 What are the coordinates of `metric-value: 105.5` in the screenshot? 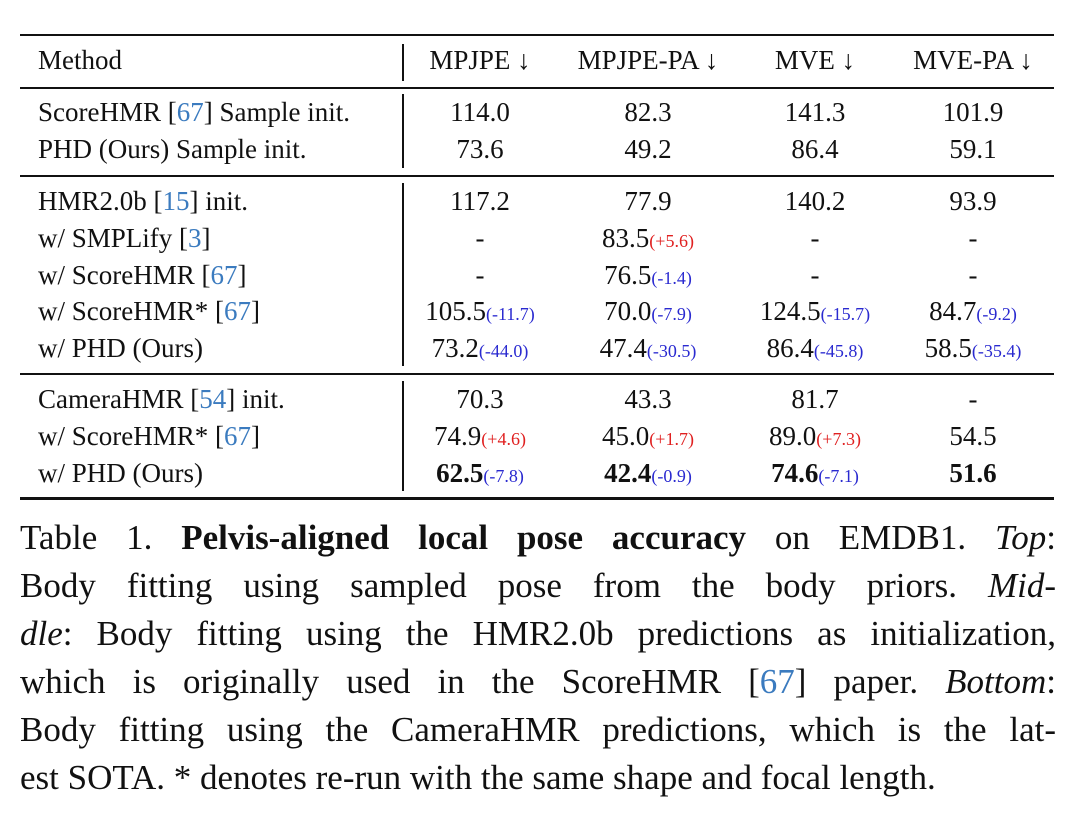 It's located at (455, 311).